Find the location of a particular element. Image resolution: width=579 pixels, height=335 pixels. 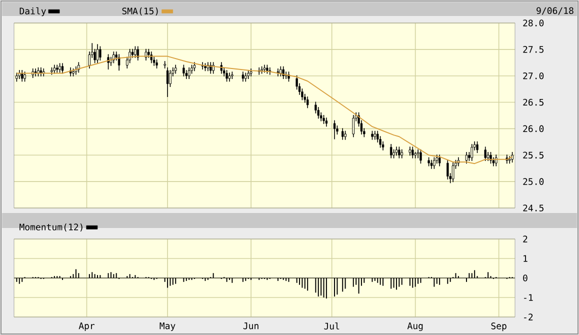

x-tick-label: Apr is located at coordinates (86, 326).